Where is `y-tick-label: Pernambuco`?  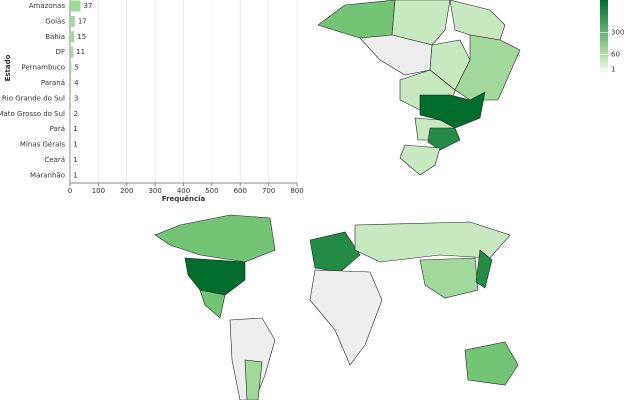
y-tick-label: Pernambuco is located at coordinates (43, 68).